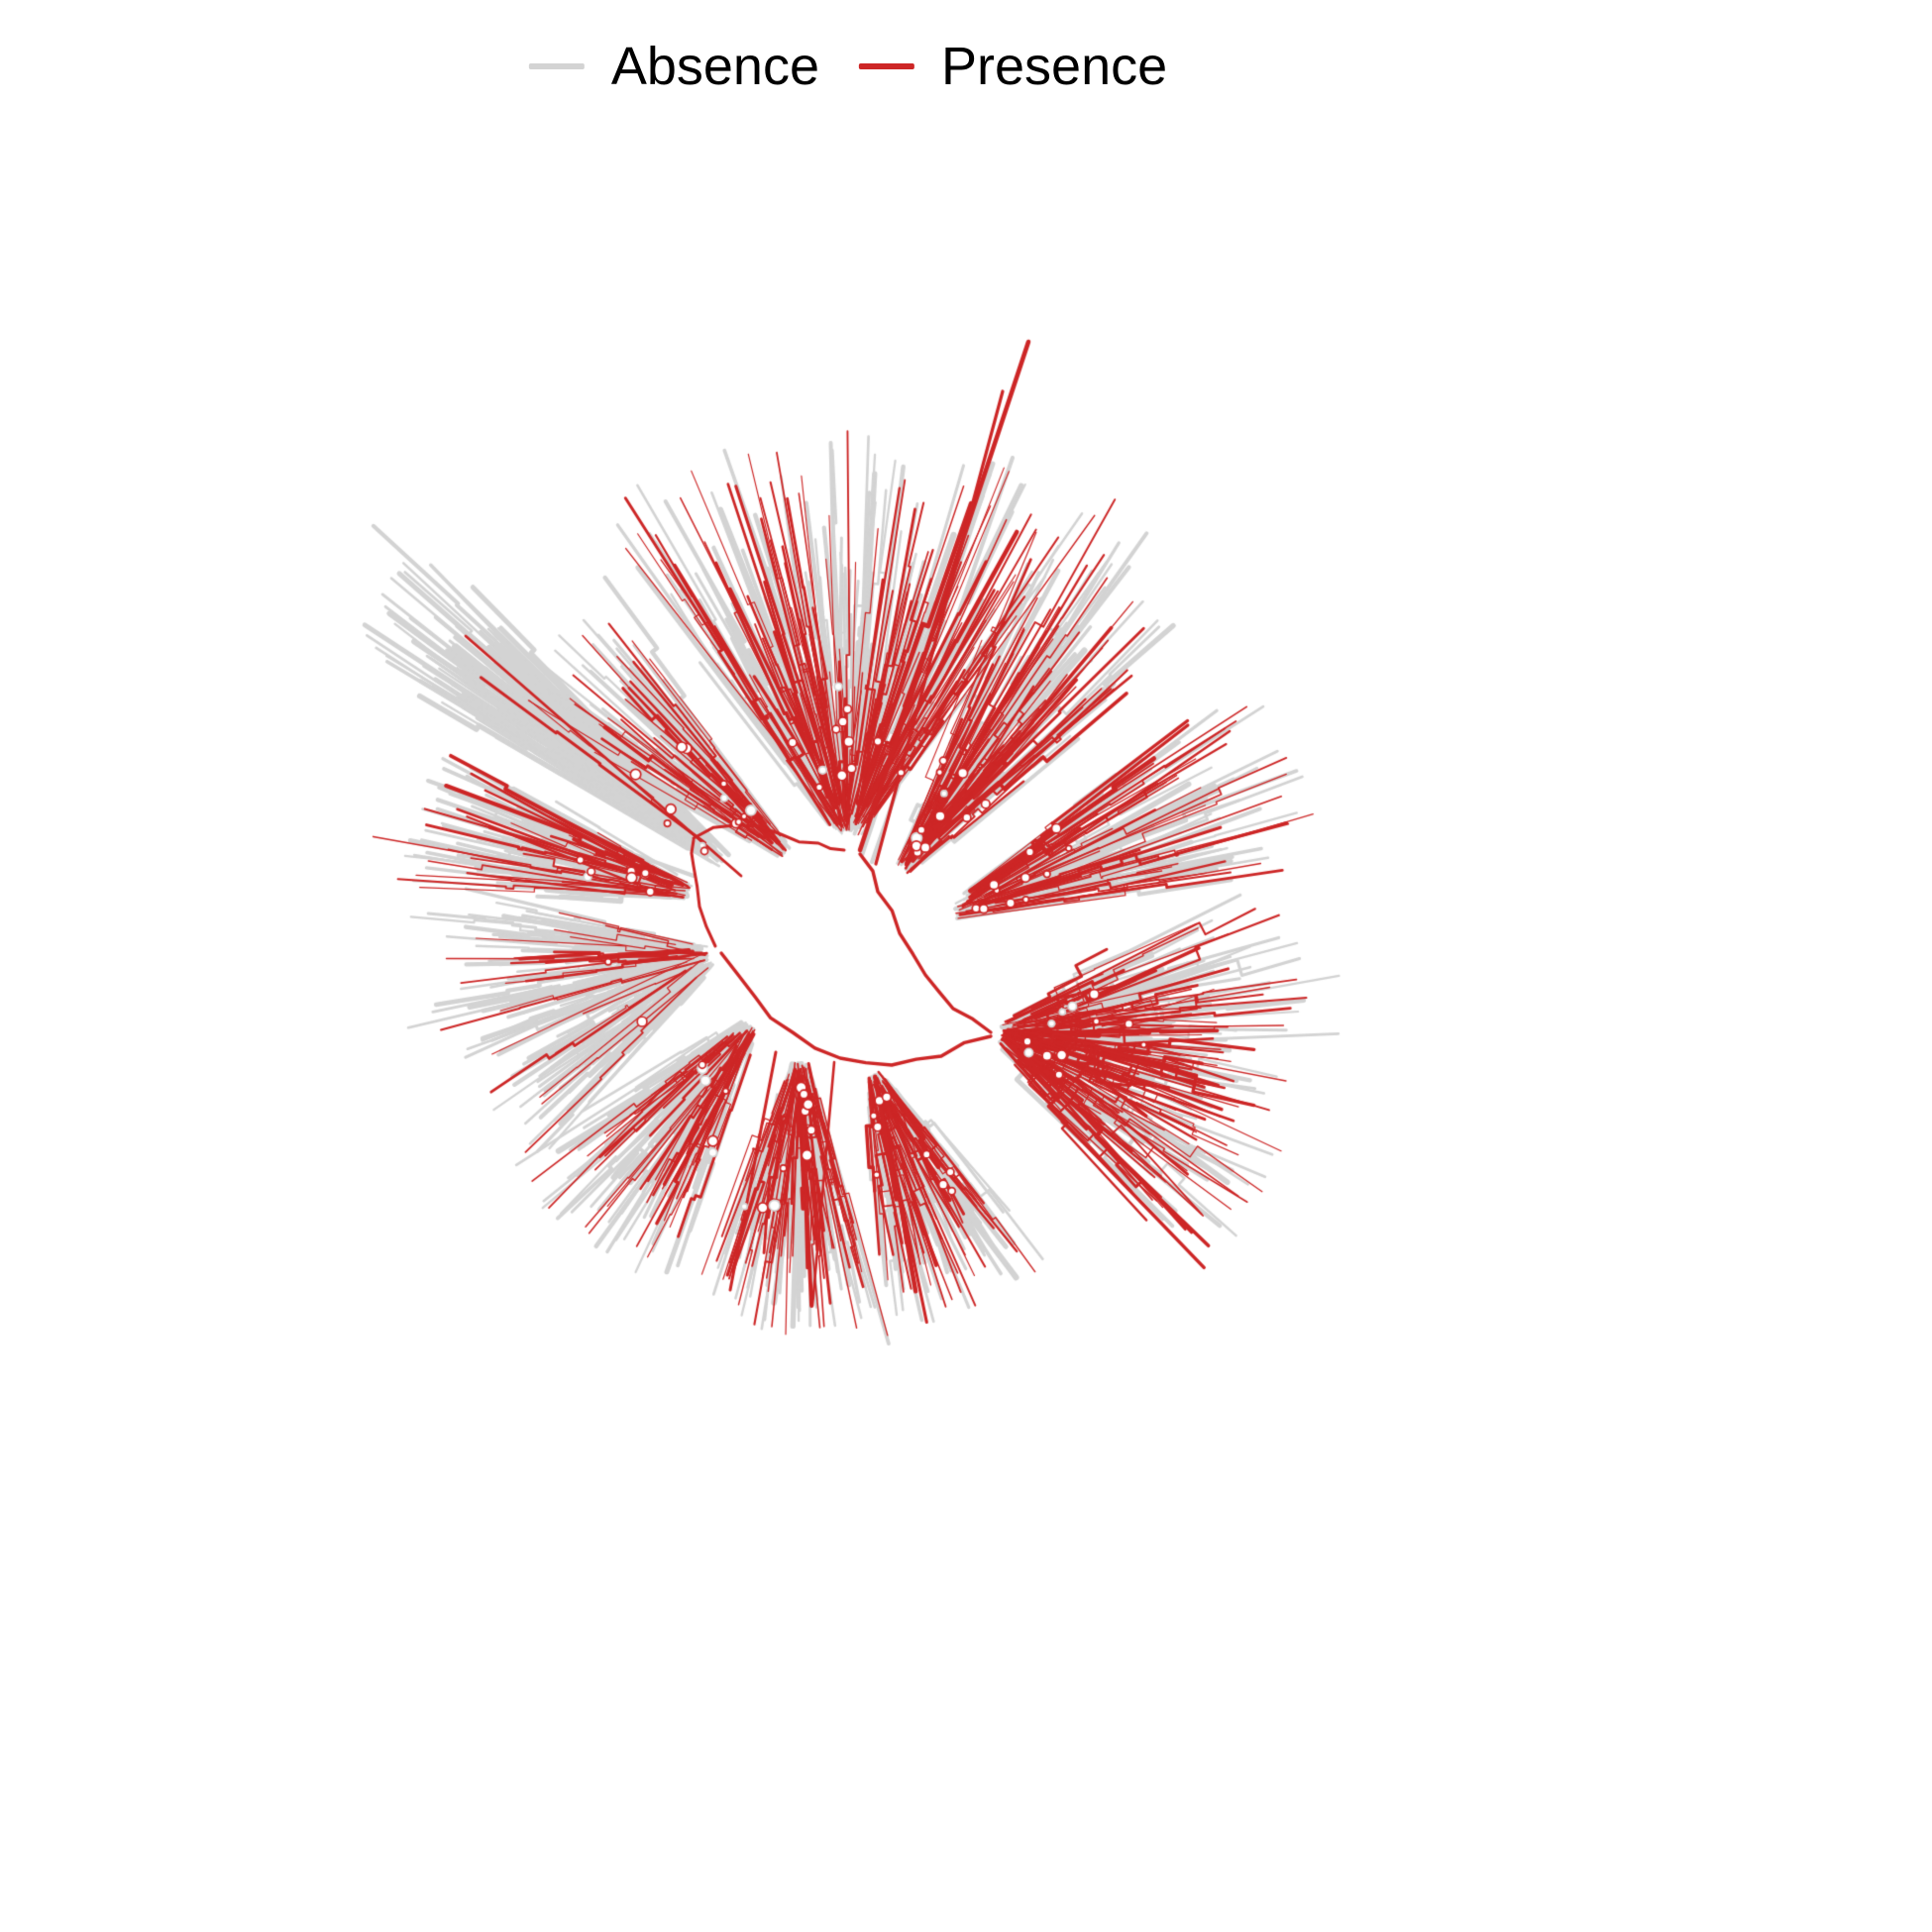 The height and width of the screenshot is (1932, 1932). I want to click on presence-label: Presence, so click(1055, 66).